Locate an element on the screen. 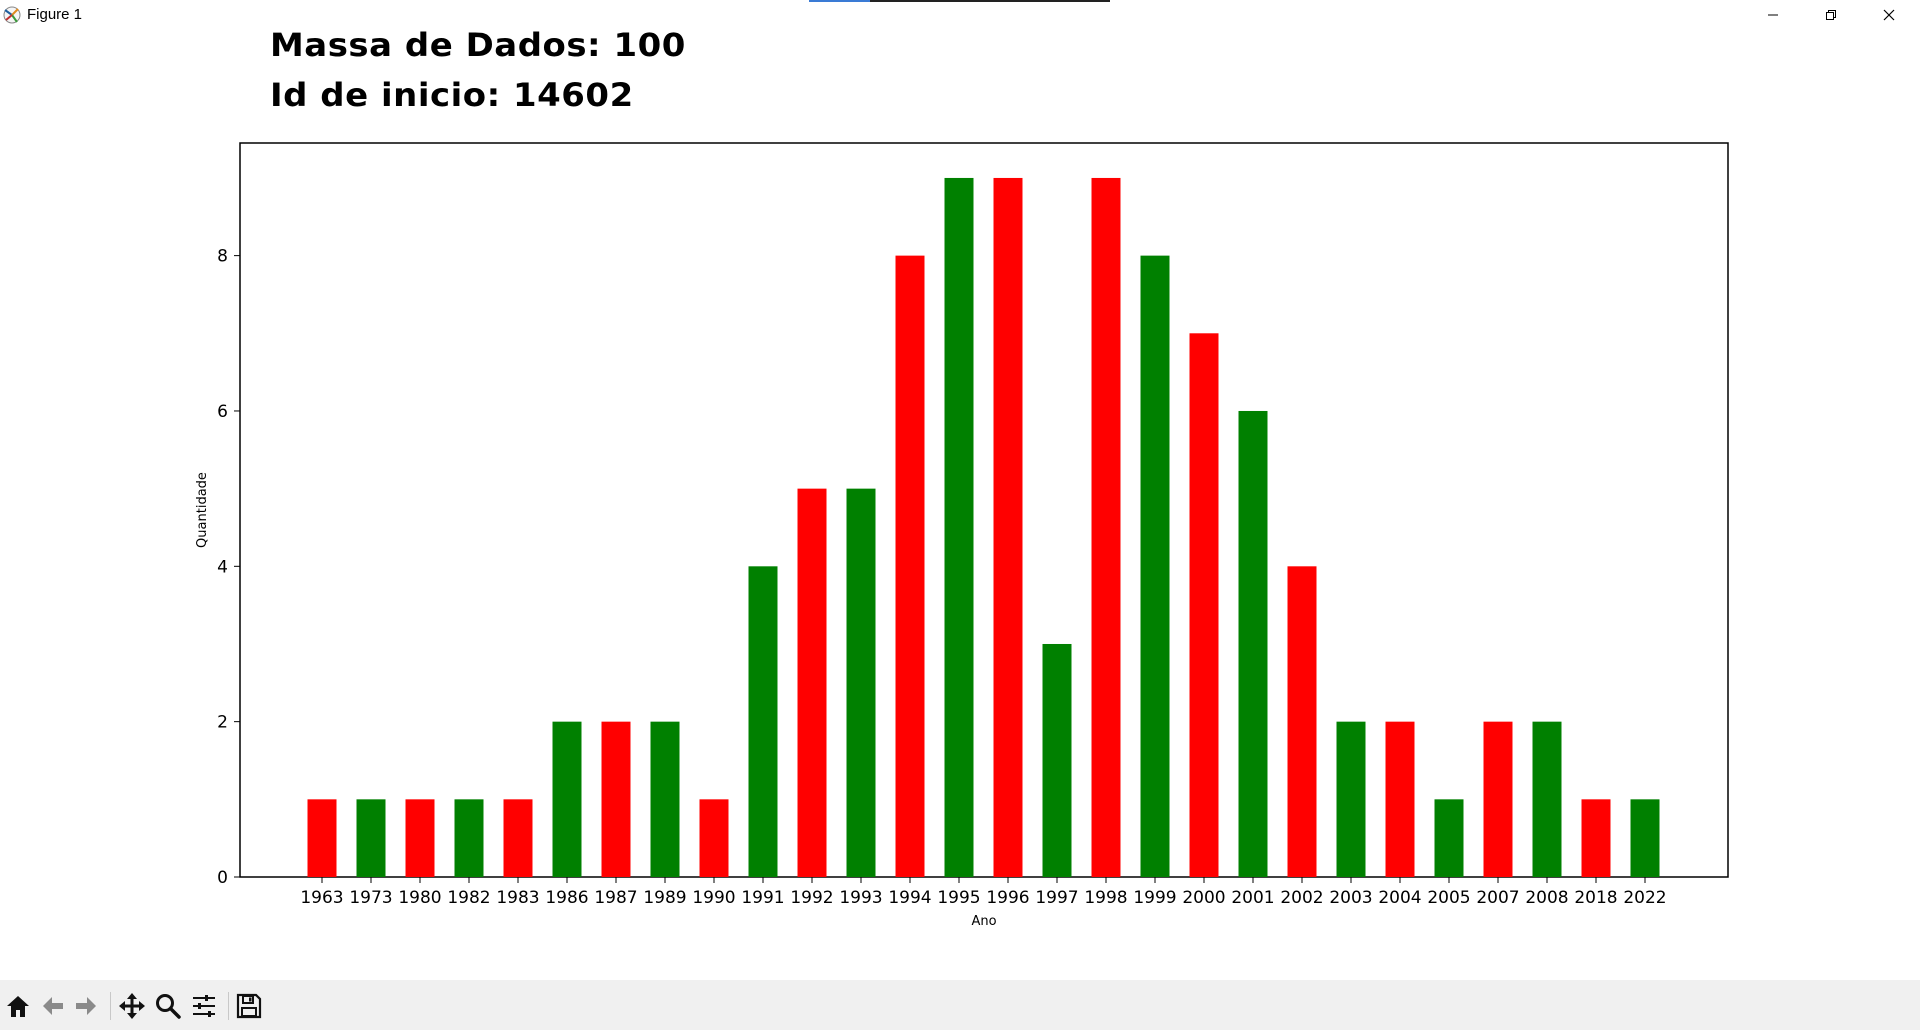 This screenshot has height=1030, width=1920. y-tick-label: 2 is located at coordinates (222, 723).